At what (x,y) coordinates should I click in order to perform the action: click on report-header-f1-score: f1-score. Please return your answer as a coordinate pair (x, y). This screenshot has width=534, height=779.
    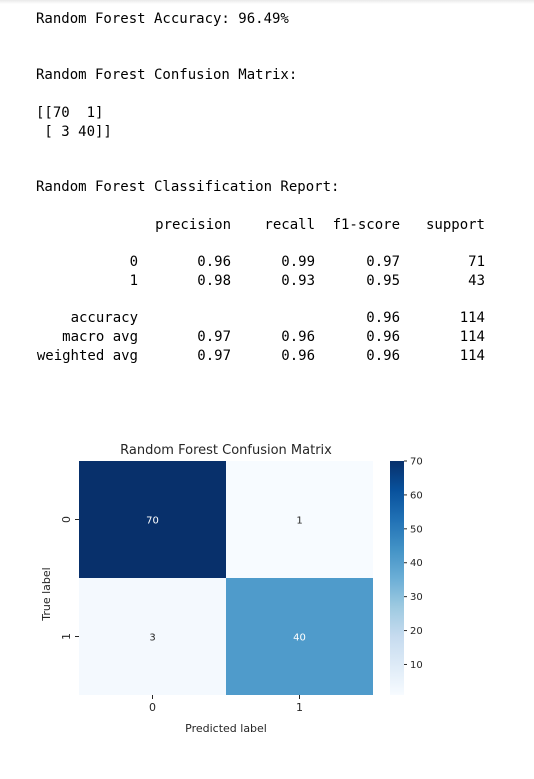
    Looking at the image, I should click on (366, 225).